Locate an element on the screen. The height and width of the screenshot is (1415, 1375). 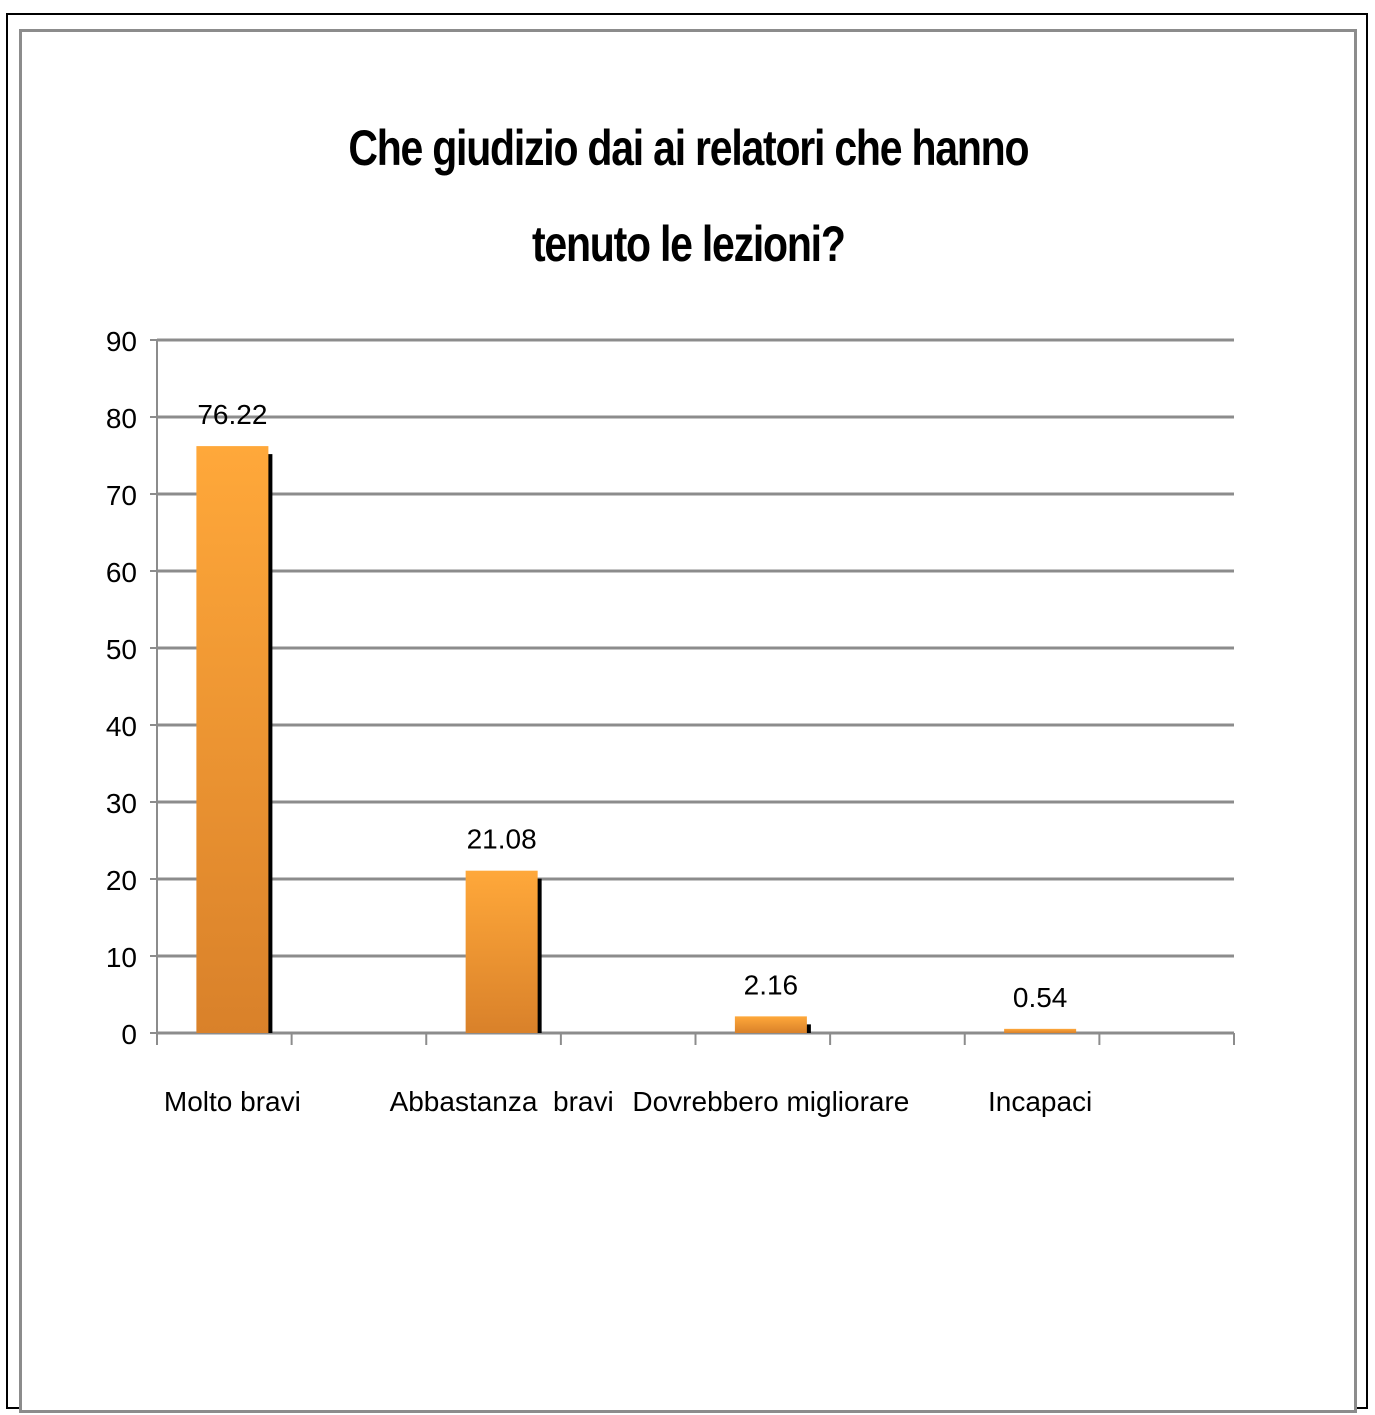
y-tick-label: 30 is located at coordinates (121, 803).